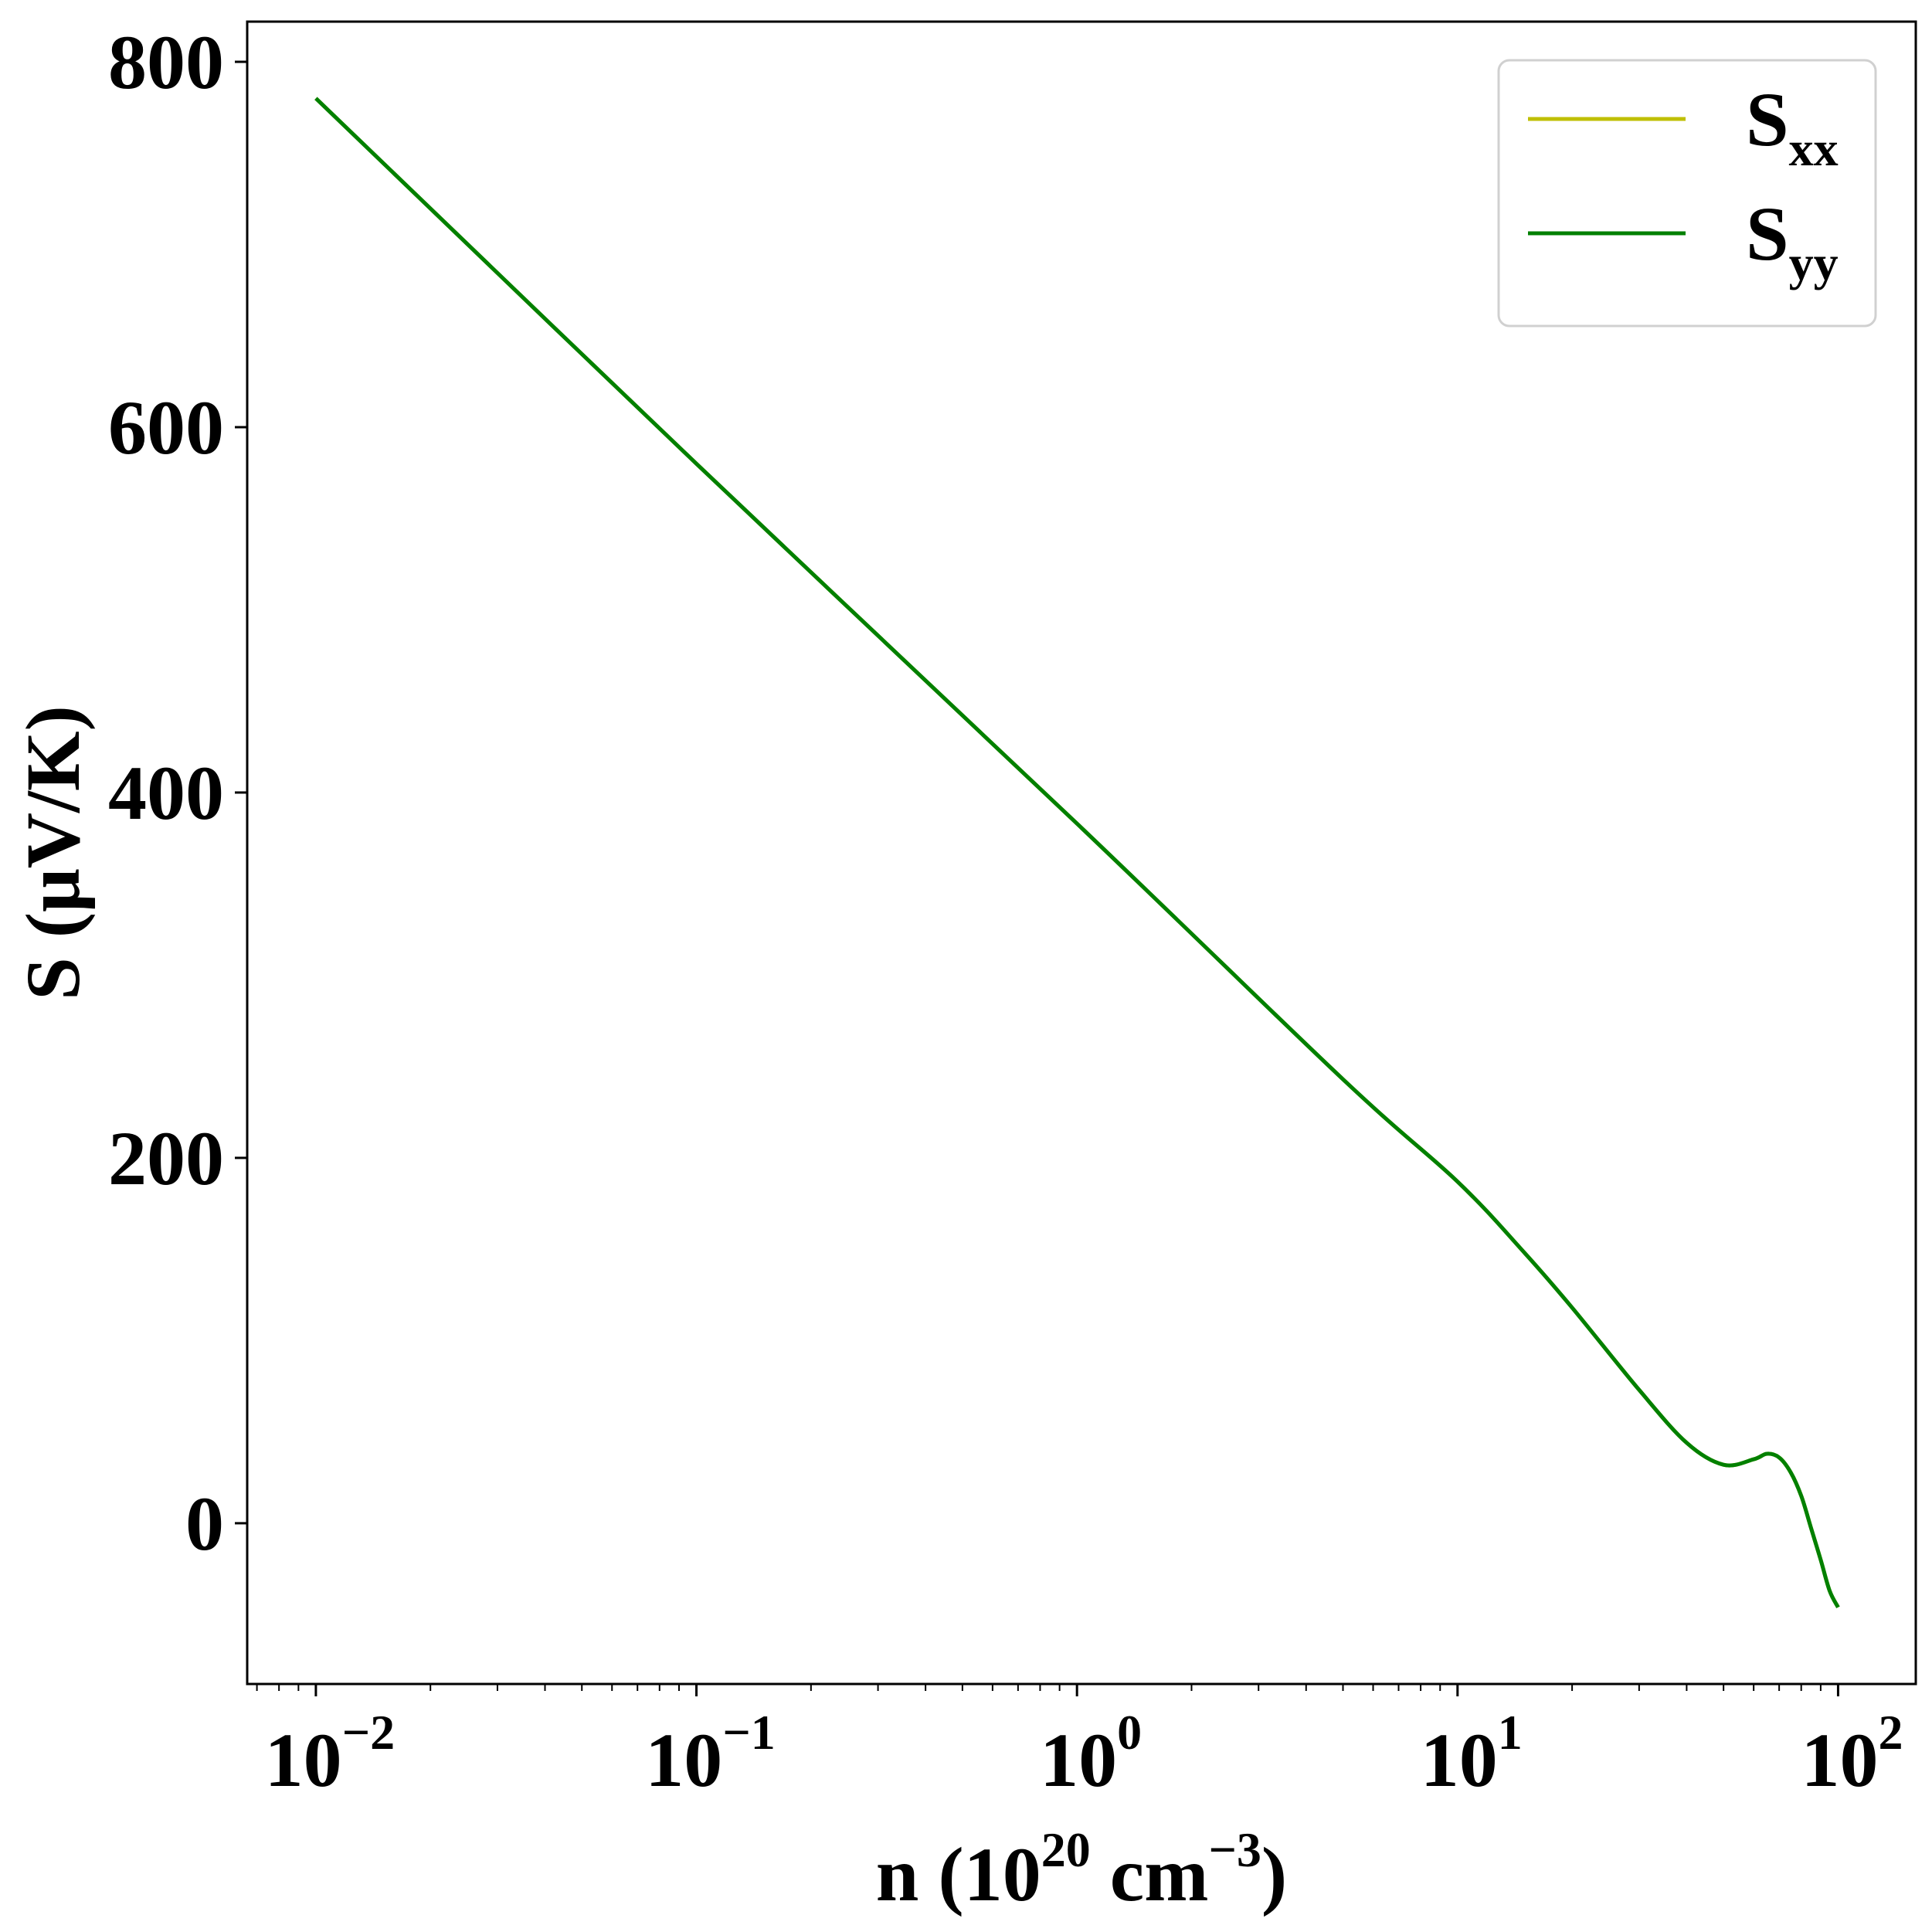  What do you see at coordinates (53, 852) in the screenshot?
I see `y-axis-title: S (μV/K)` at bounding box center [53, 852].